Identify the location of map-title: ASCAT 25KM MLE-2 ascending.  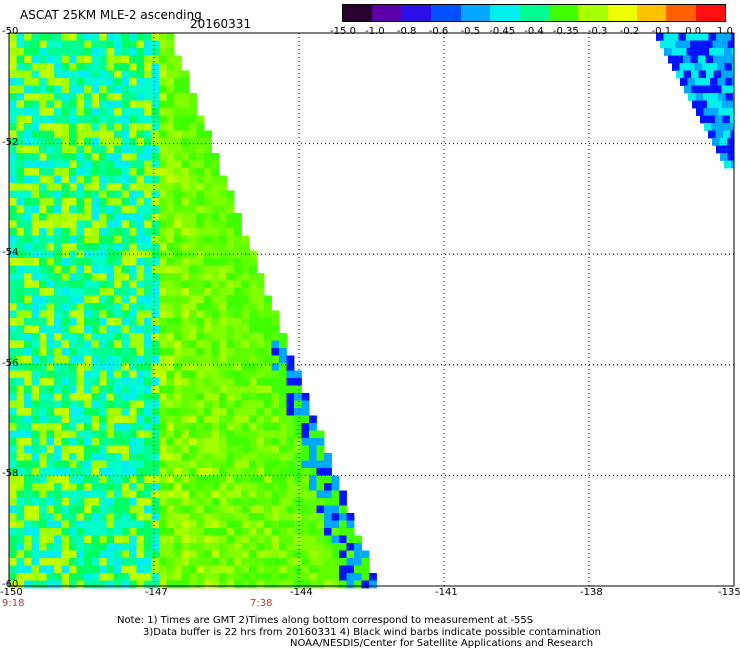
(111, 15).